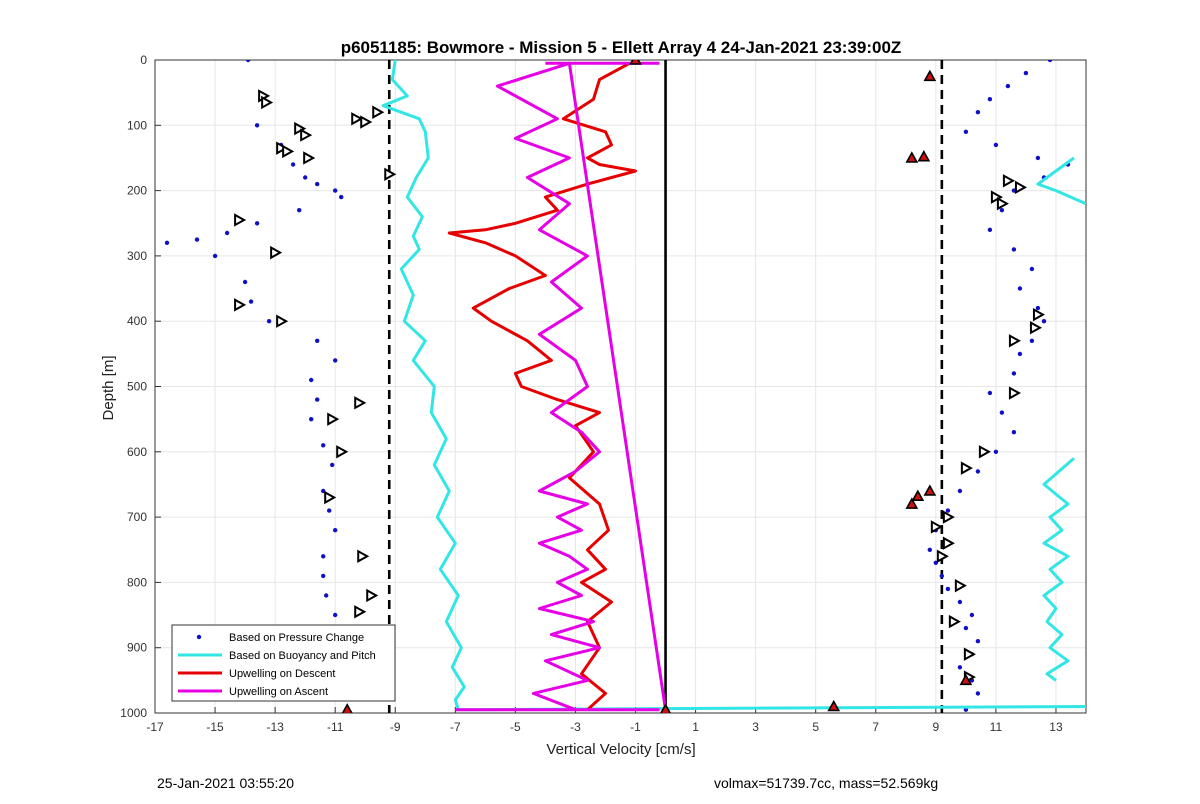 The width and height of the screenshot is (1200, 804). Describe the element at coordinates (296, 638) in the screenshot. I see `legend-label: Based on Pressure Change` at that location.